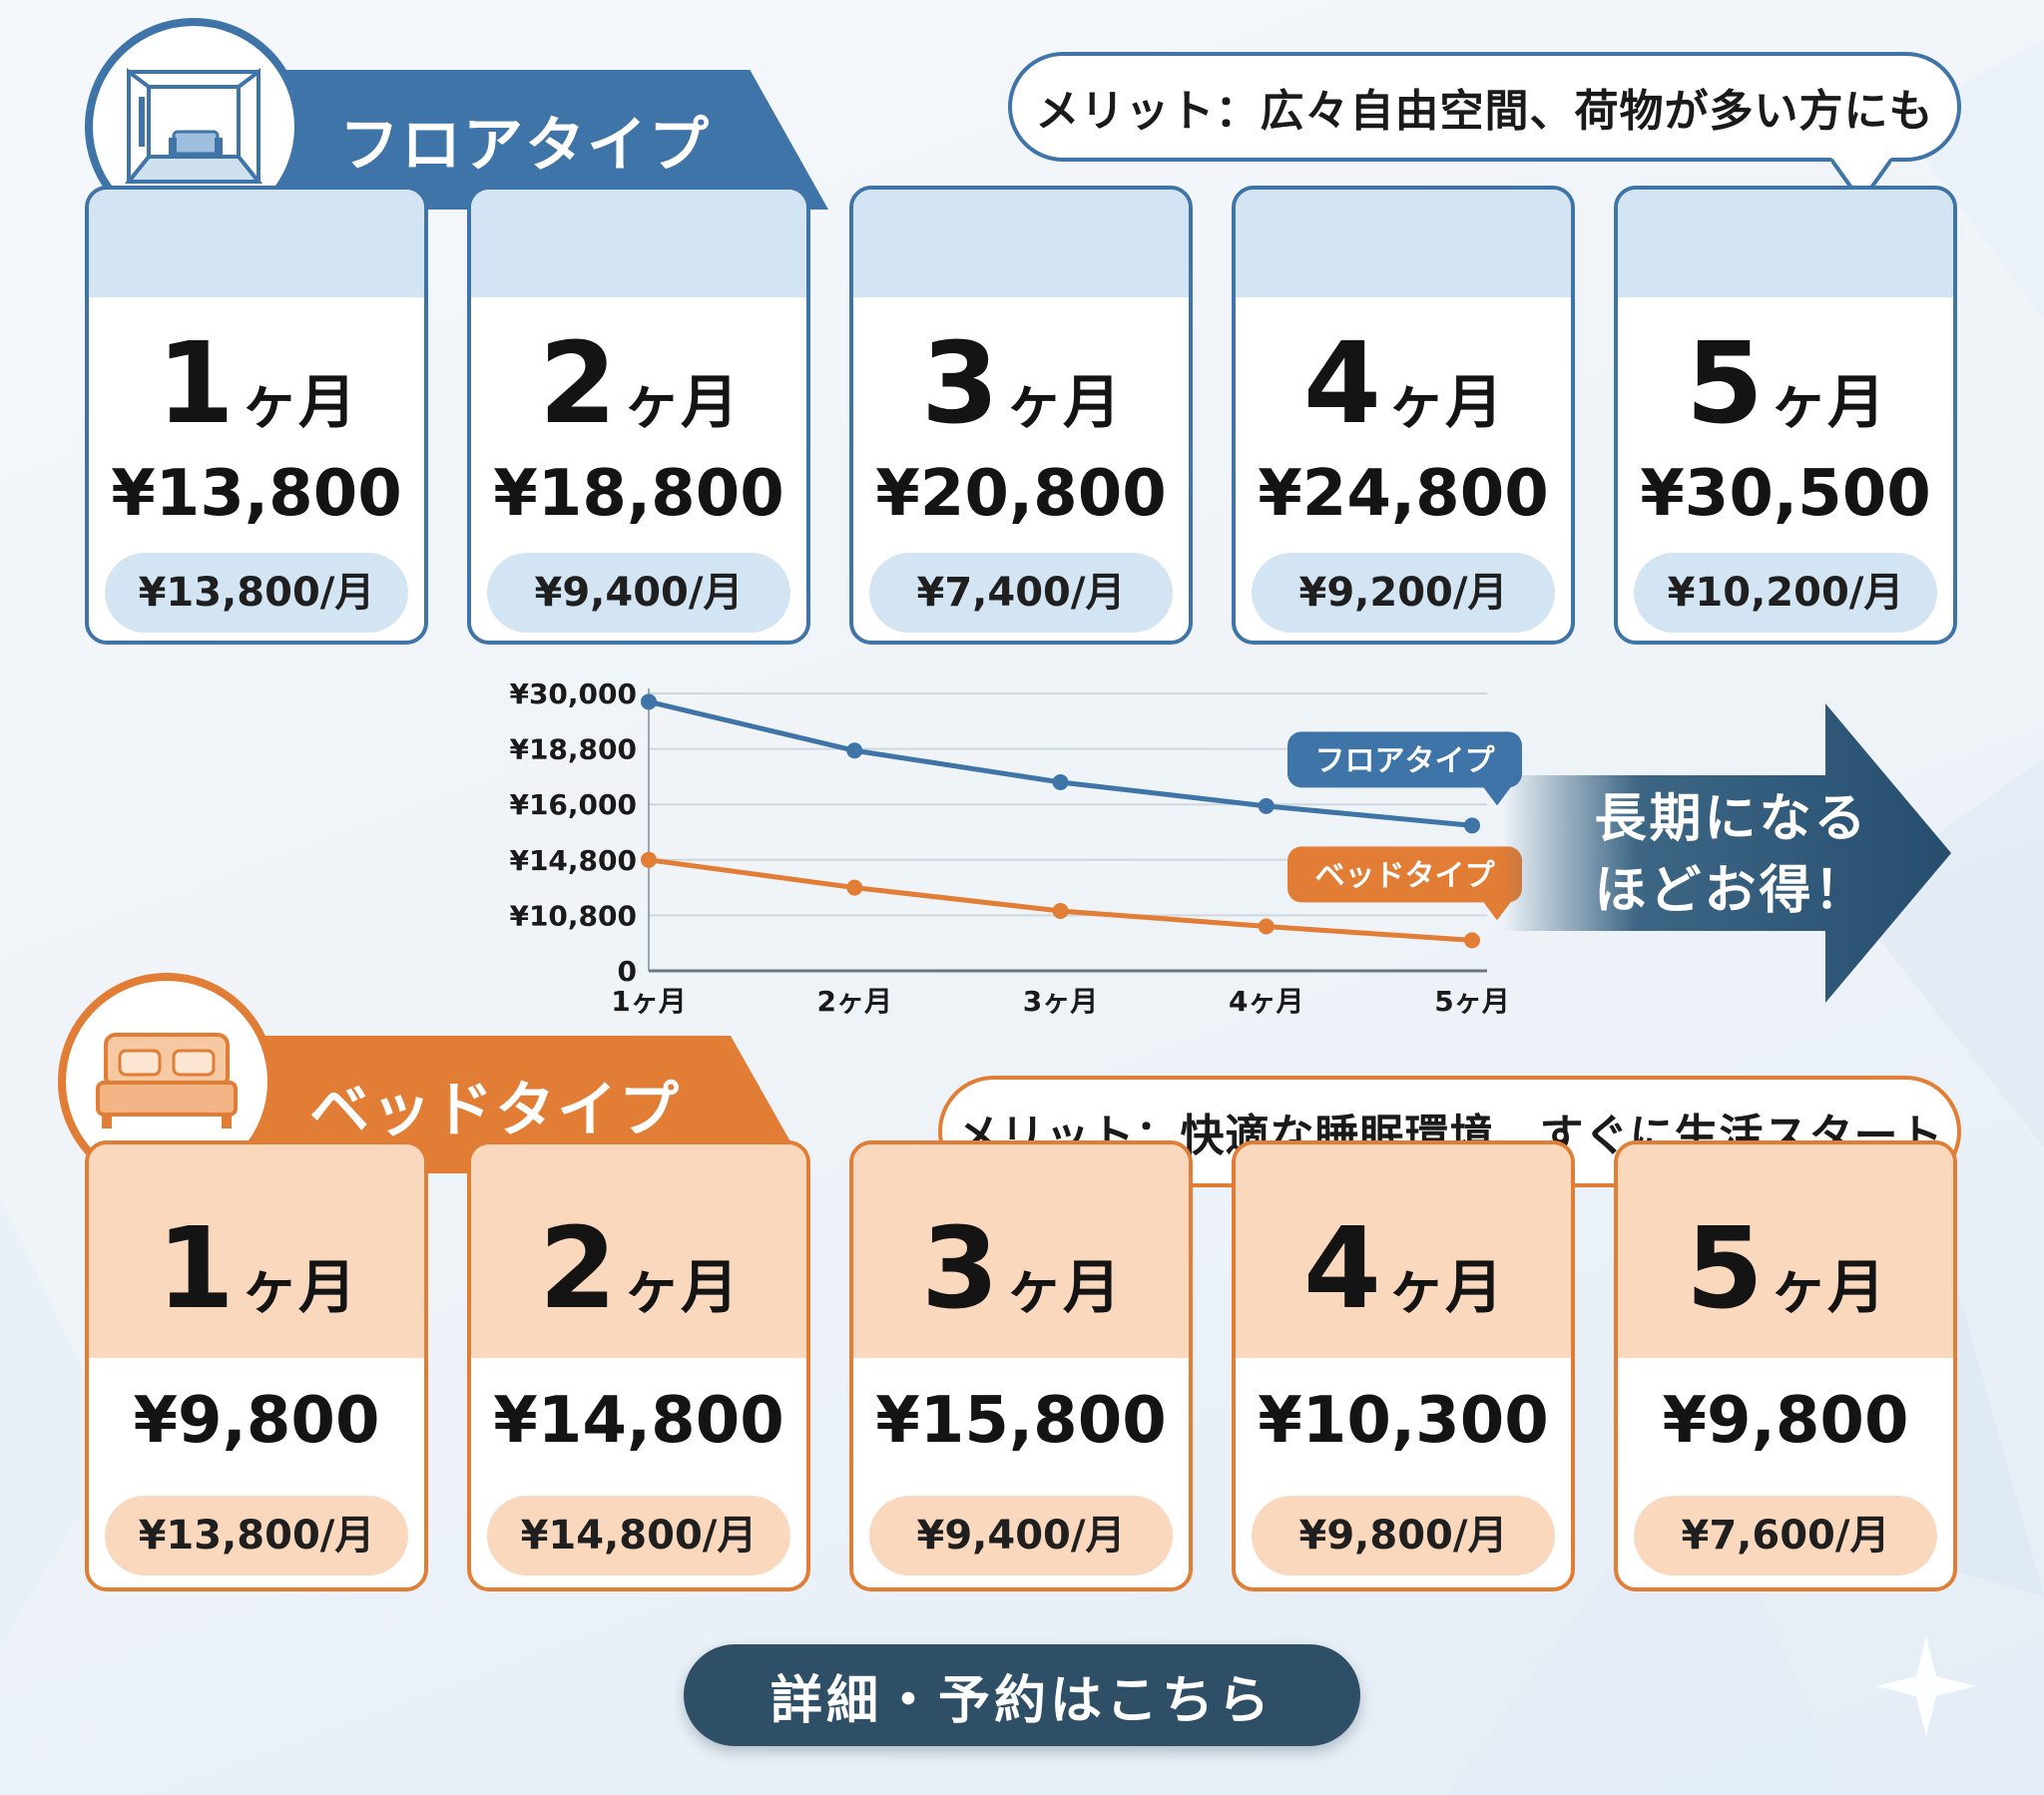 The width and height of the screenshot is (2044, 1795). Describe the element at coordinates (256, 1421) in the screenshot. I see `plan-total-price: ¥9,800` at that location.